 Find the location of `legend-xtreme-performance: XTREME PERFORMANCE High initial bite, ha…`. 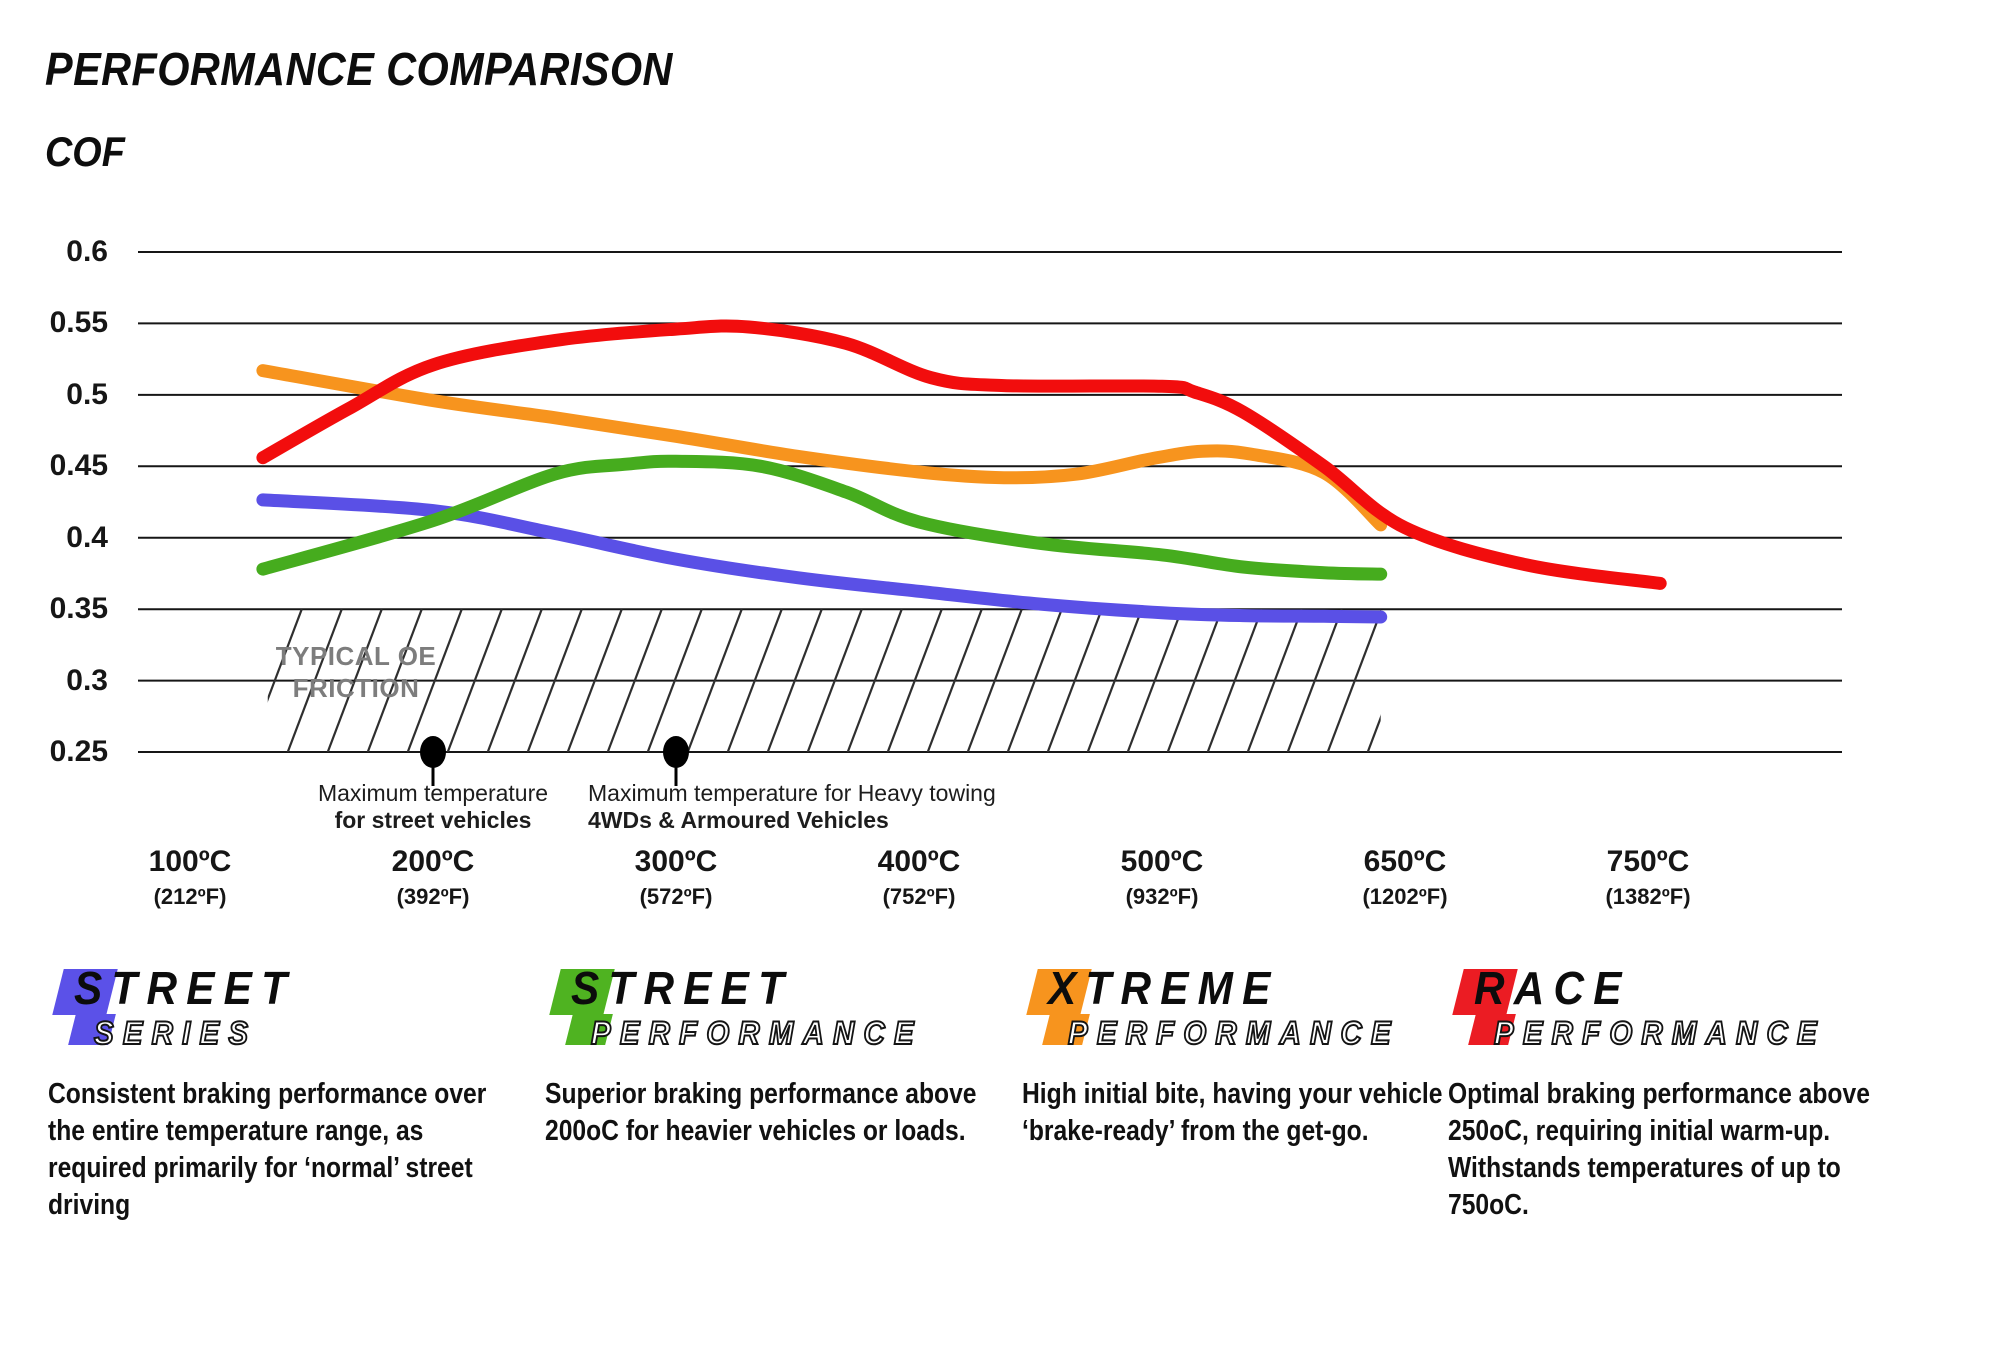

legend-xtreme-performance: XTREME PERFORMANCE High initial bite, ha… is located at coordinates (1257, 1054).